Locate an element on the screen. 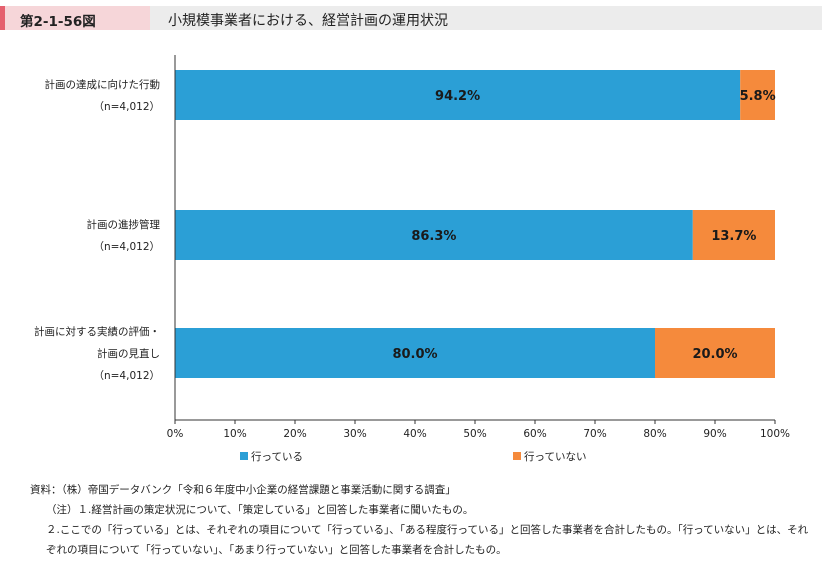 This screenshot has width=822, height=562. x-tick-label-1: 0% is located at coordinates (175, 434).